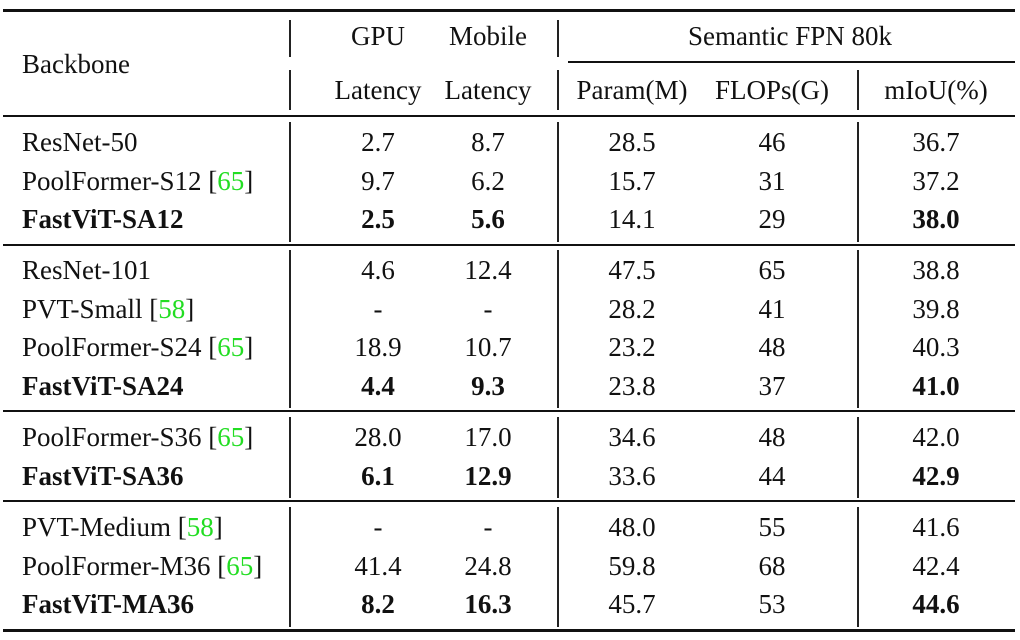 The image size is (1020, 640). I want to click on backbone-label: ResNet-50, so click(80, 142).